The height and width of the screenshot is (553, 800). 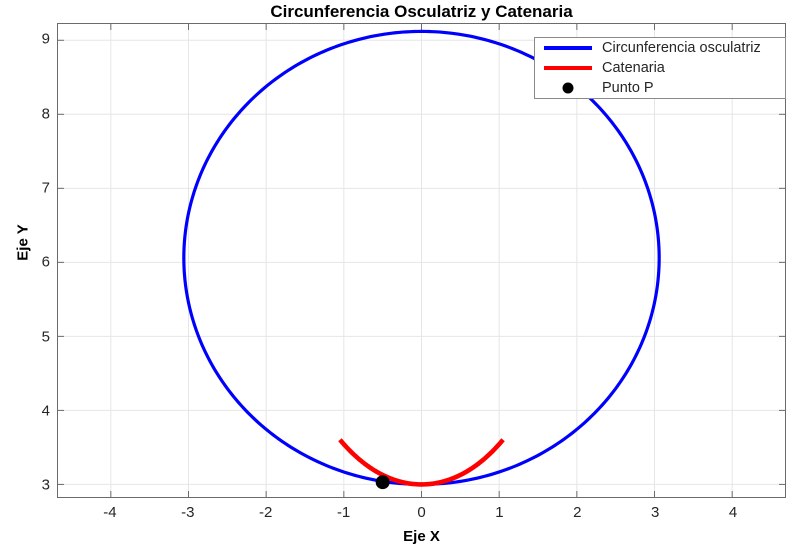 What do you see at coordinates (568, 88) in the screenshot?
I see `legend-swatch-dot-black` at bounding box center [568, 88].